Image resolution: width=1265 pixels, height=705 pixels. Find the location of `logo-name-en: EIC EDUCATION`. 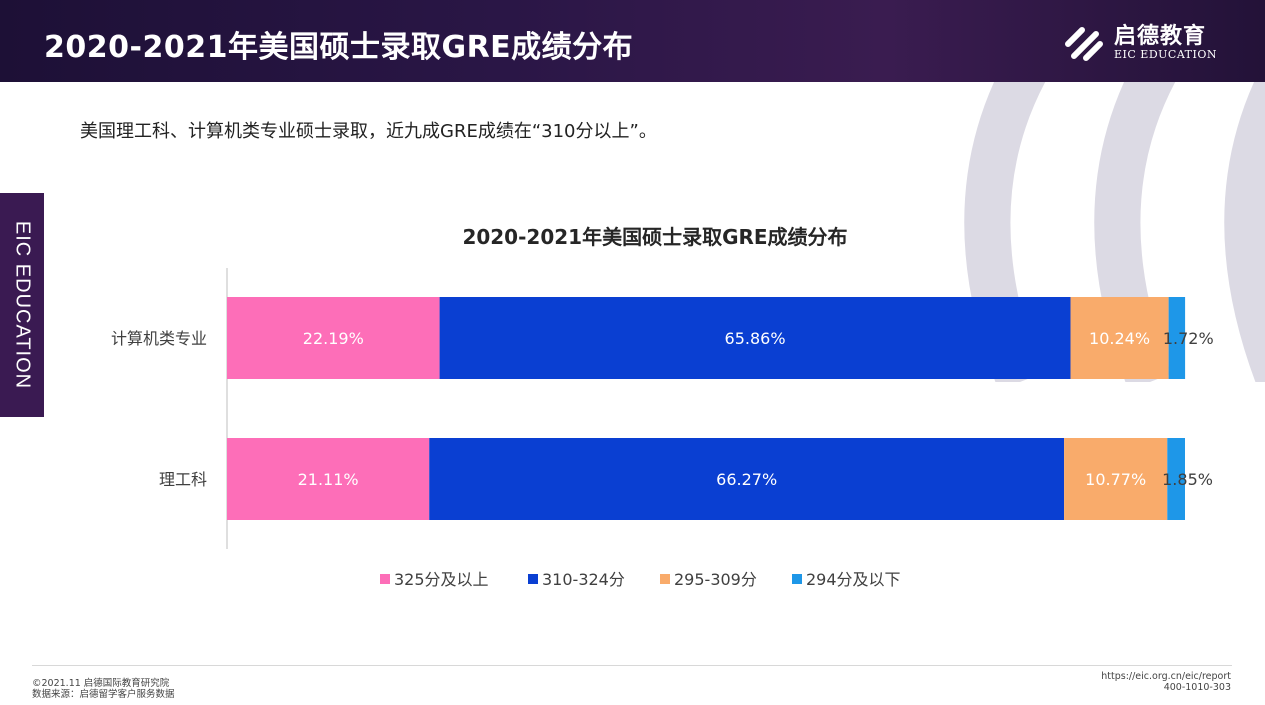

logo-name-en: EIC EDUCATION is located at coordinates (1165, 54).